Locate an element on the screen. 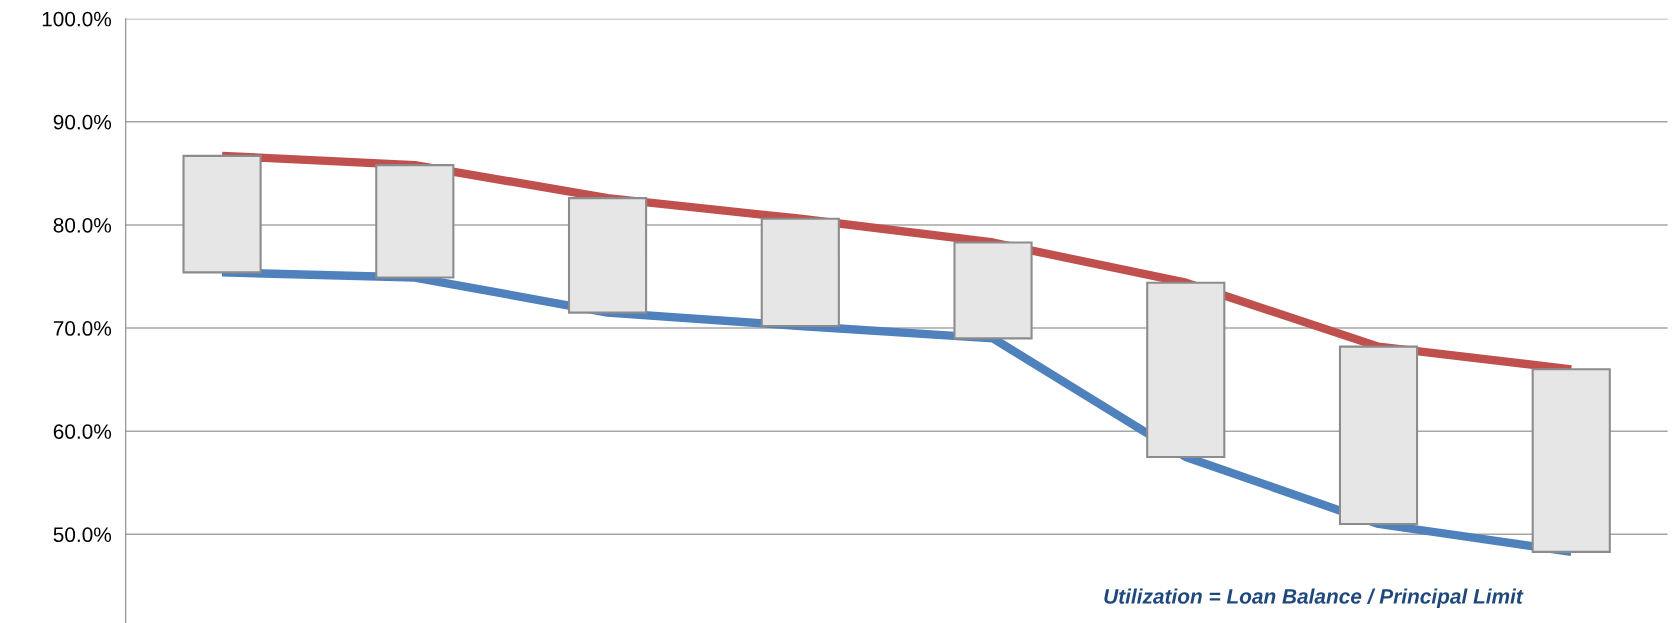 The width and height of the screenshot is (1676, 623). y-tick-label: 50.0% is located at coordinates (82, 535).